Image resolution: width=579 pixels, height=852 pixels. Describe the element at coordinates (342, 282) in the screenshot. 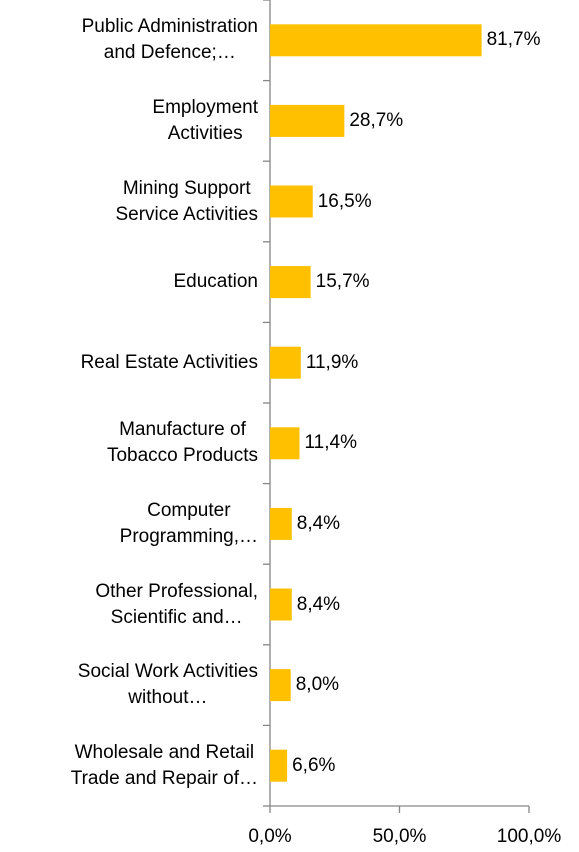

I see `value-label: 15,7%` at that location.